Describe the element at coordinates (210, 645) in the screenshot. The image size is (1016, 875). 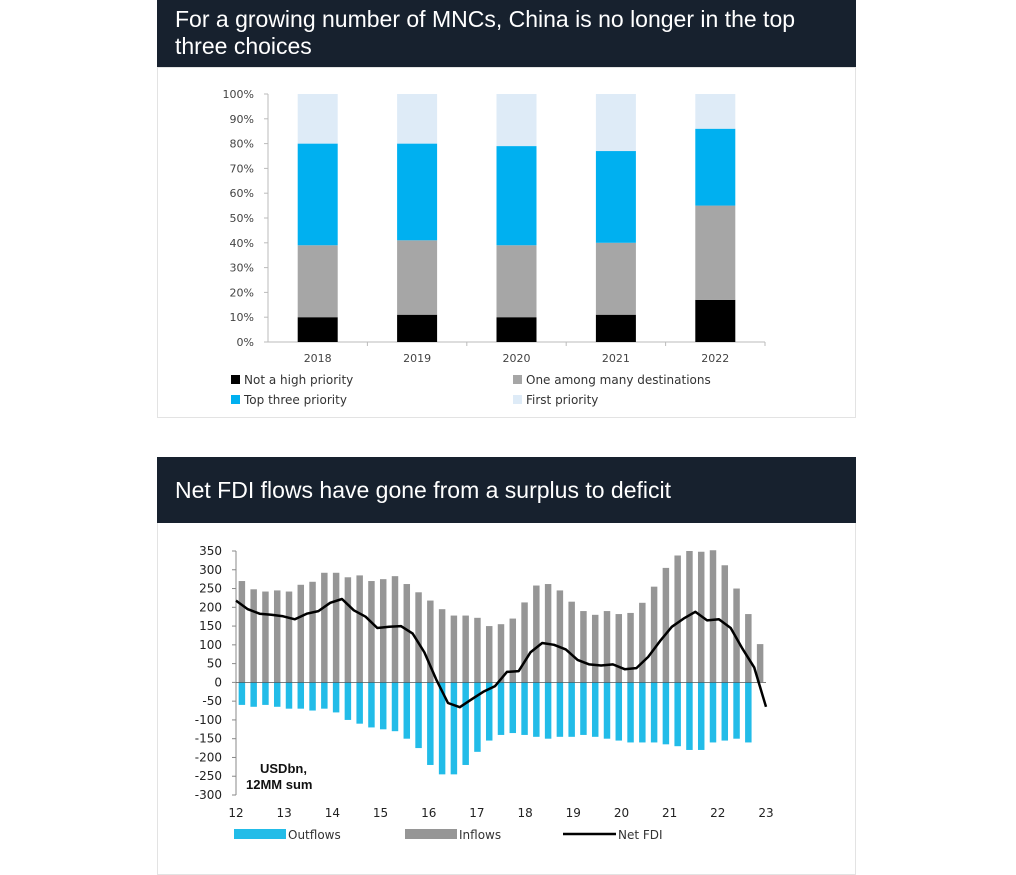
I see `y-tick-label: 100` at that location.